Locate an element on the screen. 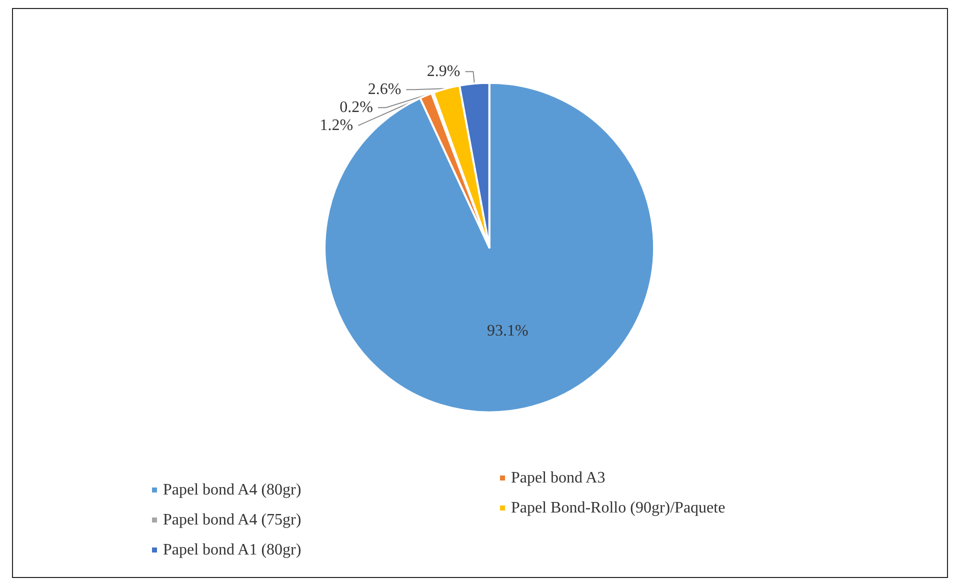 The image size is (960, 583). legend-label: Papel Bond-Rollo (90gr)/Paquete is located at coordinates (618, 508).